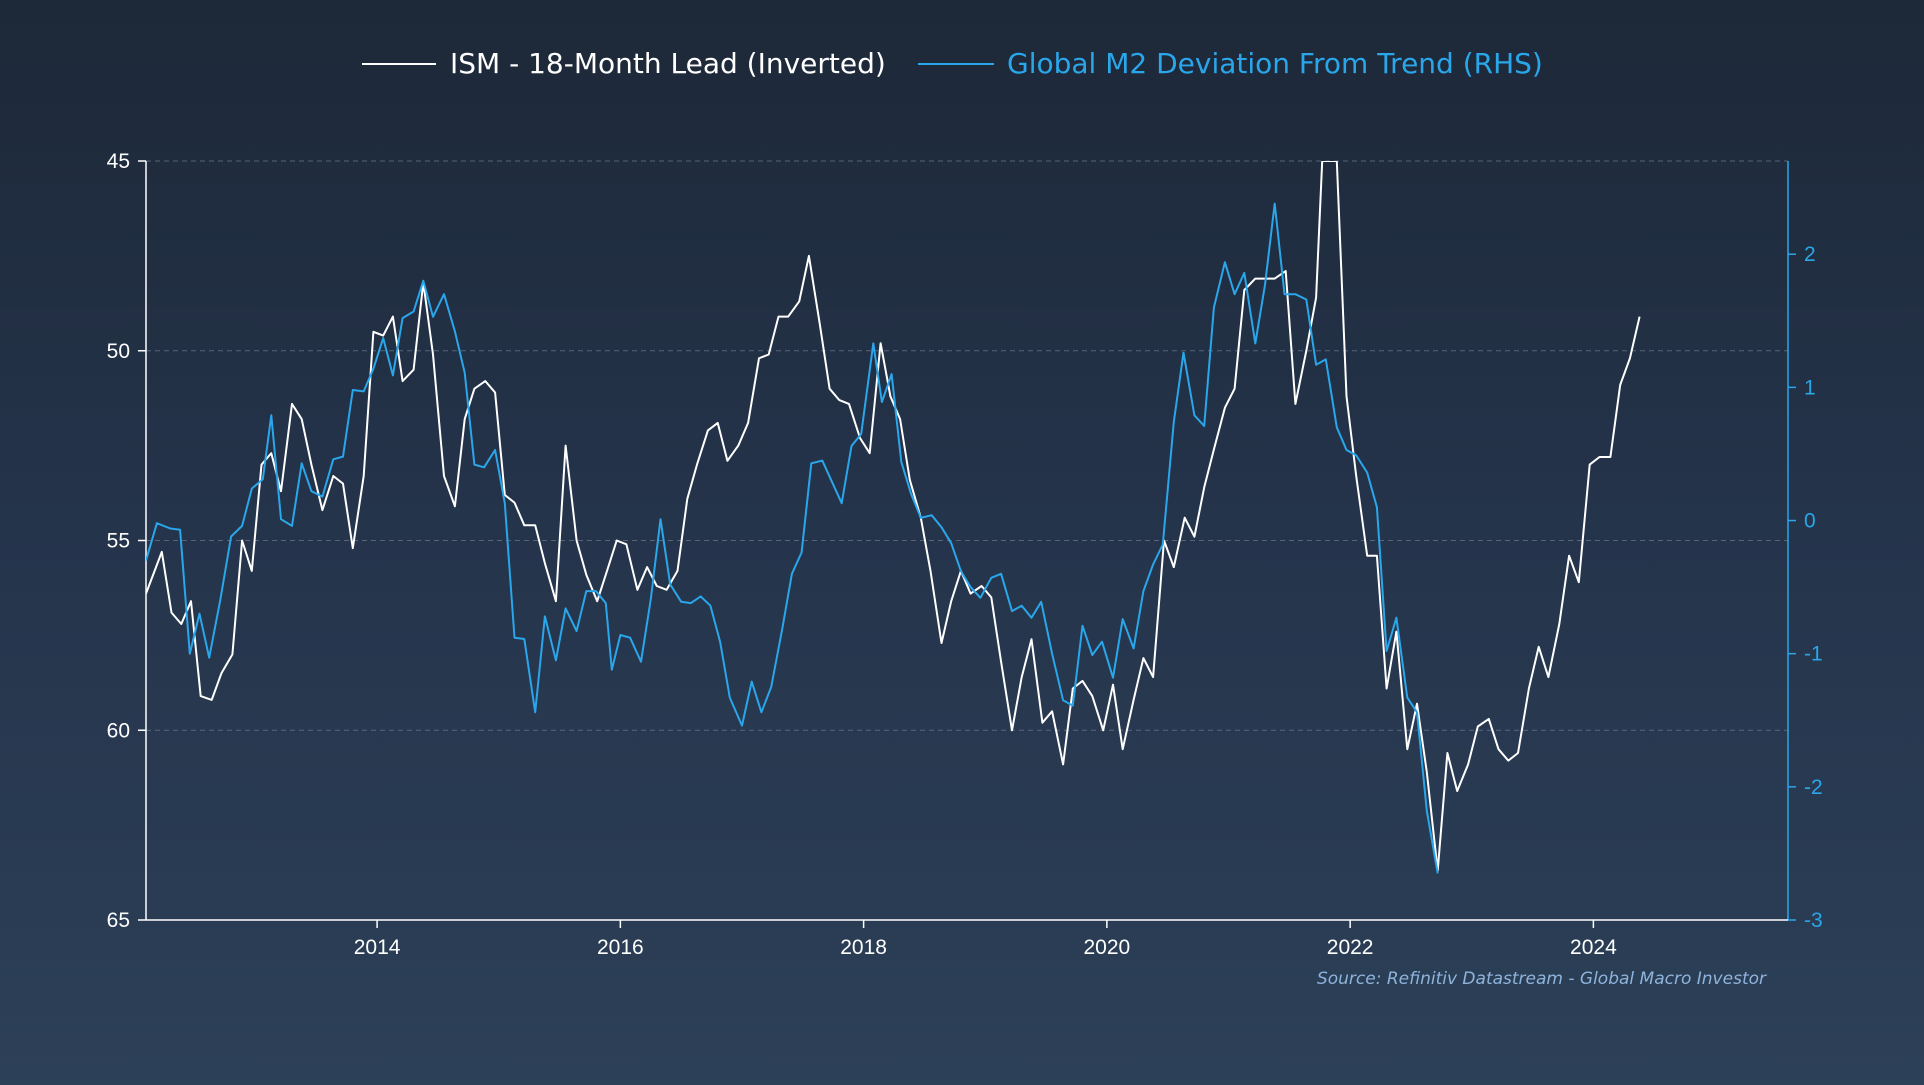 This screenshot has width=1924, height=1085. I want to click on x-tick-label: 2018, so click(863, 947).